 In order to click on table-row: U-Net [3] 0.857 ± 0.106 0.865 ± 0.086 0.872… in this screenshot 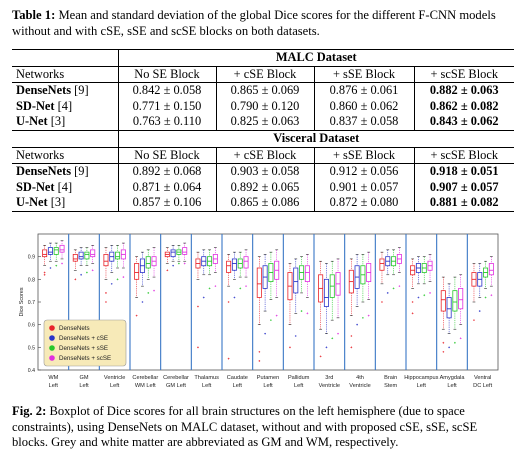, I will do `click(263, 203)`.